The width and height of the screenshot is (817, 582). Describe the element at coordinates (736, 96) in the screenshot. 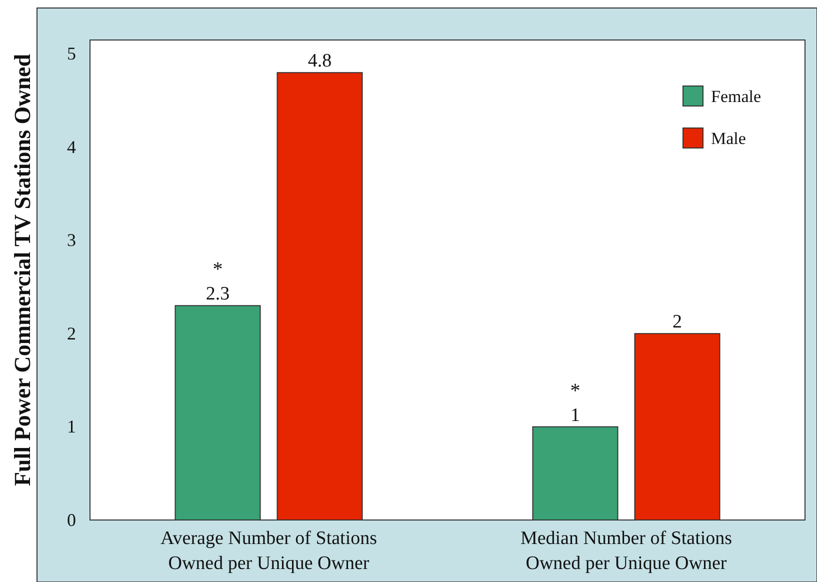

I see `legend-label: Female` at that location.